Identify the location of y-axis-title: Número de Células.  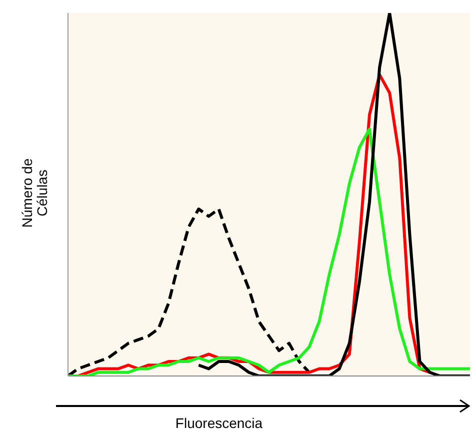
(34, 193).